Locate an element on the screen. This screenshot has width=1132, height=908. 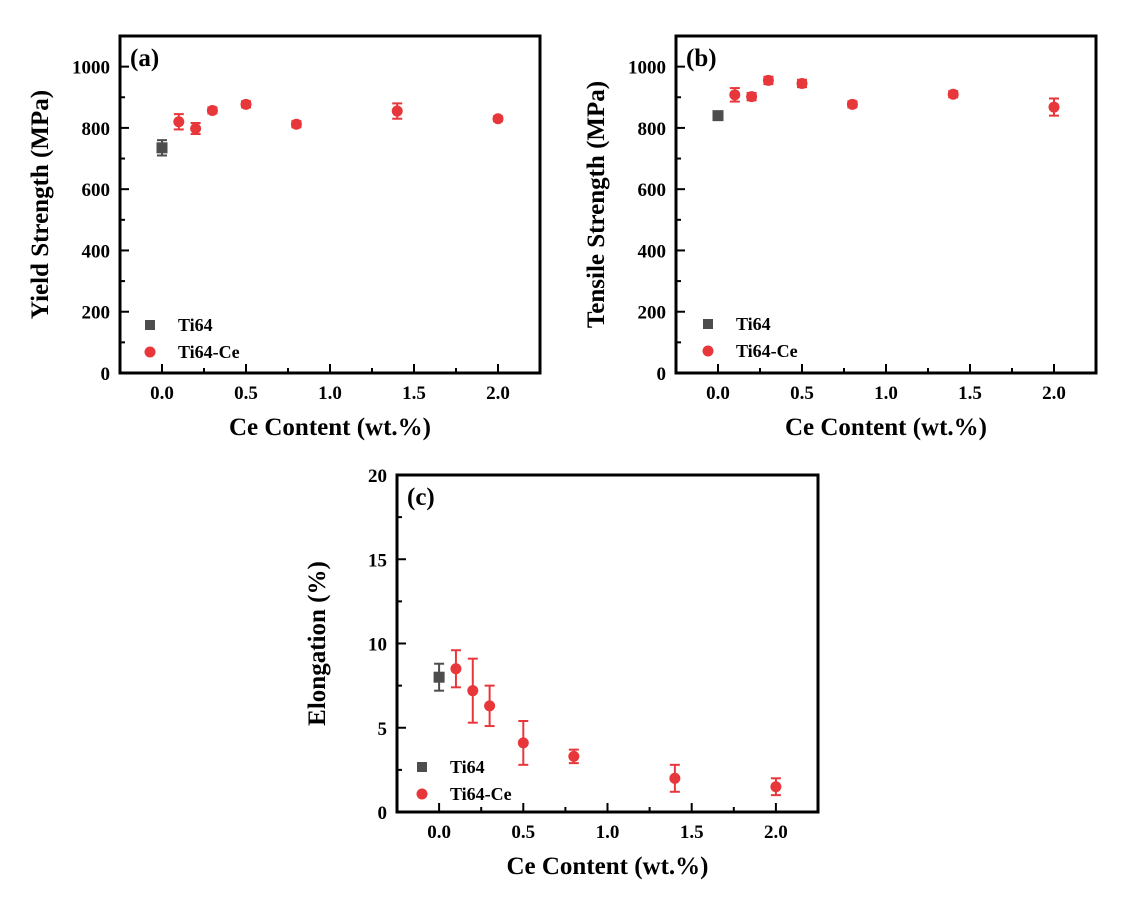
y-axis-title: Tensile Strength (MPa) is located at coordinates (596, 204).